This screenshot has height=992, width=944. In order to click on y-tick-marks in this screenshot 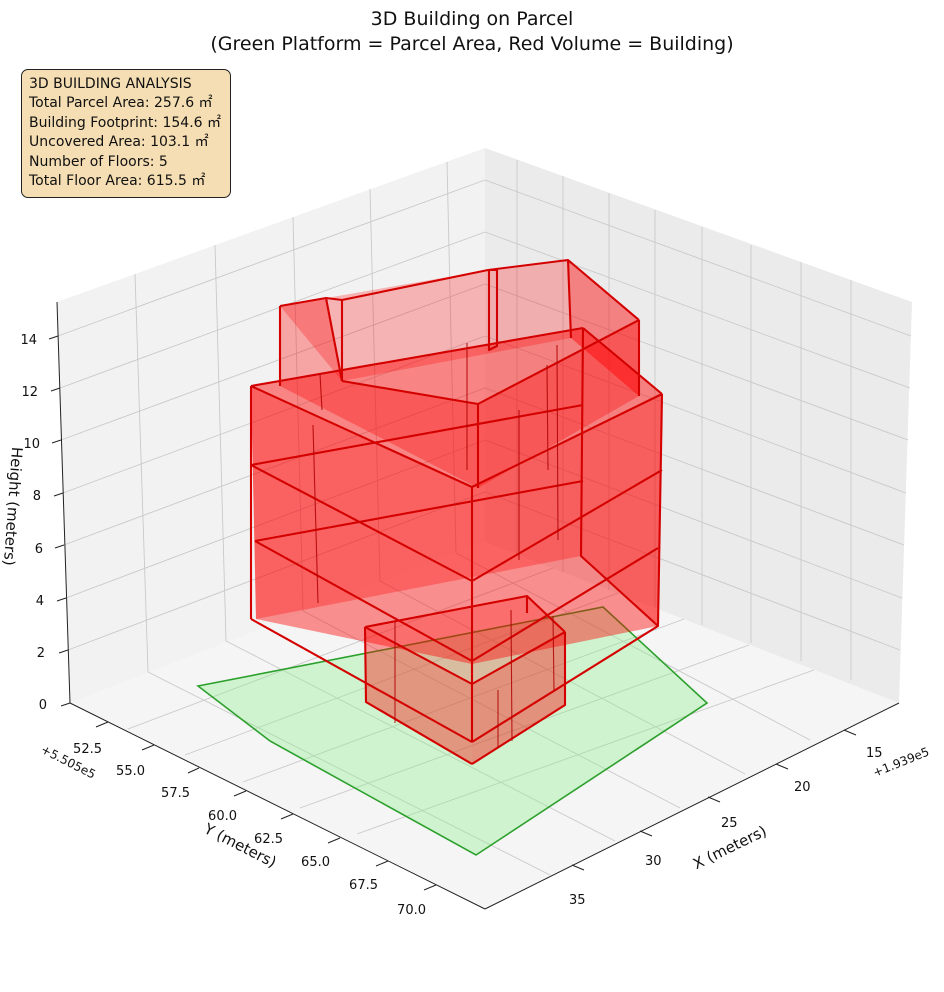, I will do `click(266, 806)`.